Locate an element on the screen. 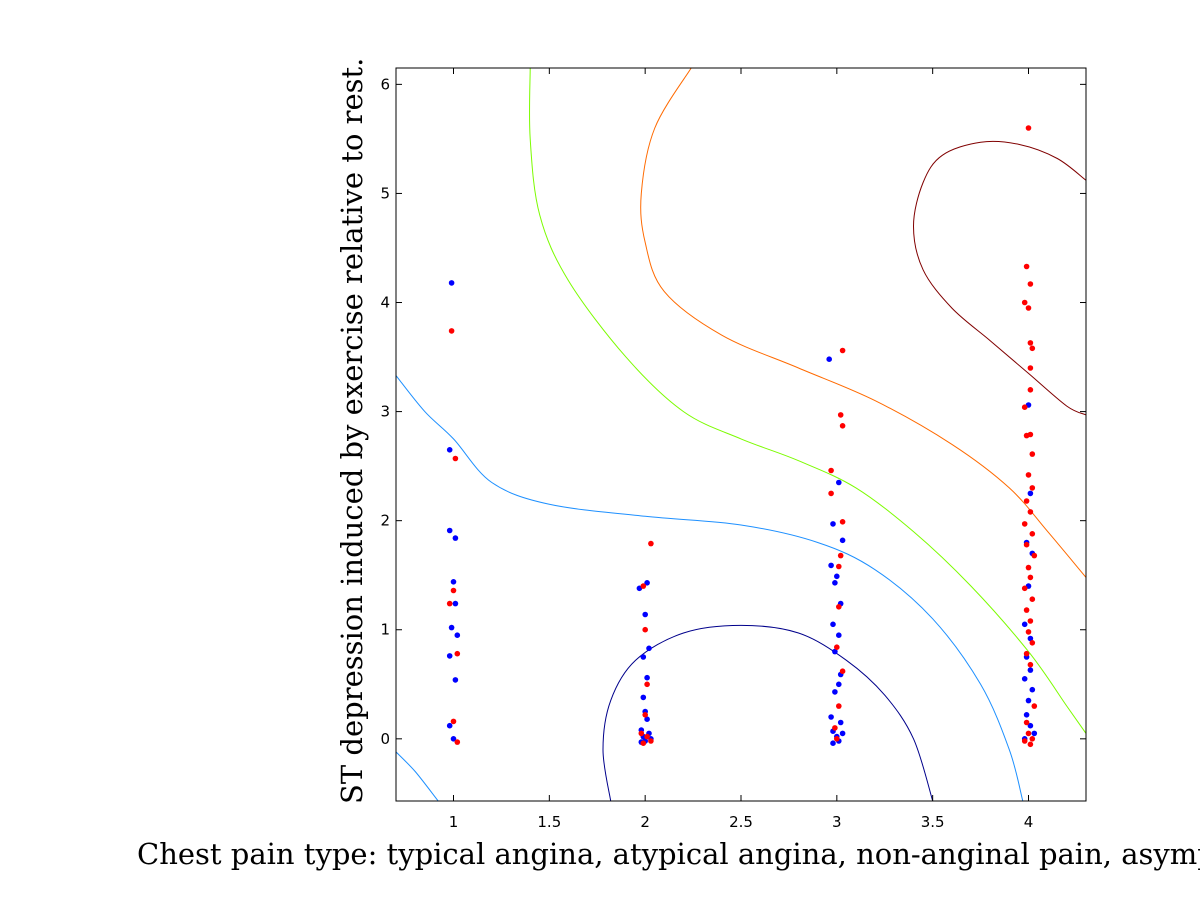 Image resolution: width=1200 pixels, height=901 pixels. x-tick-label: 2 is located at coordinates (645, 822).